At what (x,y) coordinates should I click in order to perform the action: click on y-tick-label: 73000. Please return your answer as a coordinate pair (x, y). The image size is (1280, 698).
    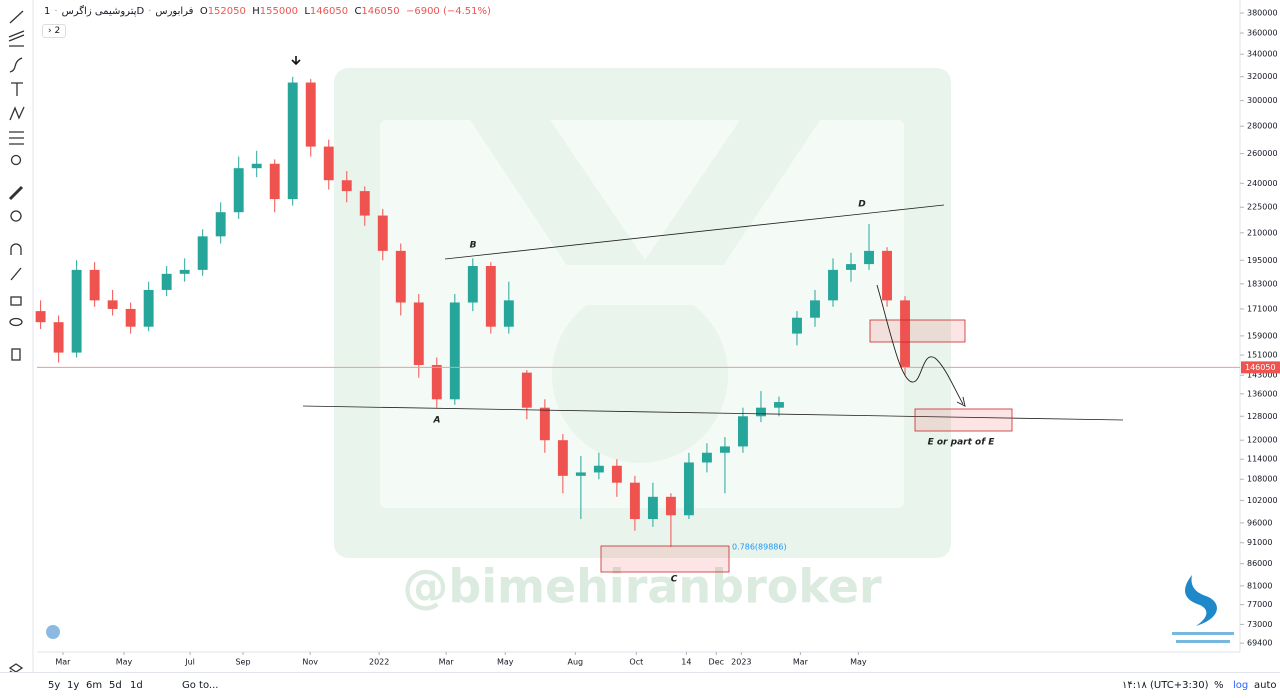
    Looking at the image, I should click on (1259, 624).